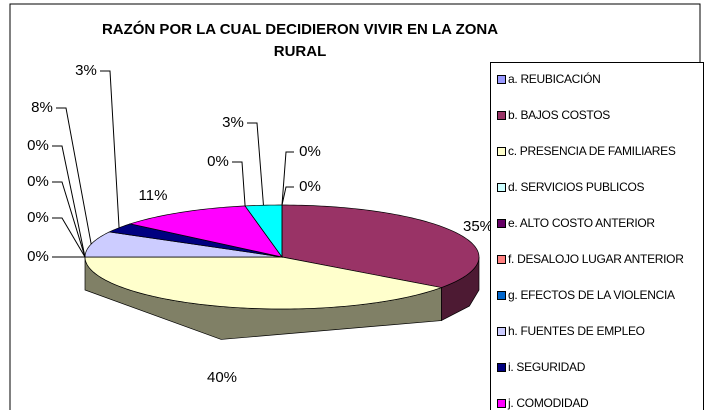 This screenshot has width=705, height=410. I want to click on legend-item: a. REUBICACIÓN, so click(597, 81).